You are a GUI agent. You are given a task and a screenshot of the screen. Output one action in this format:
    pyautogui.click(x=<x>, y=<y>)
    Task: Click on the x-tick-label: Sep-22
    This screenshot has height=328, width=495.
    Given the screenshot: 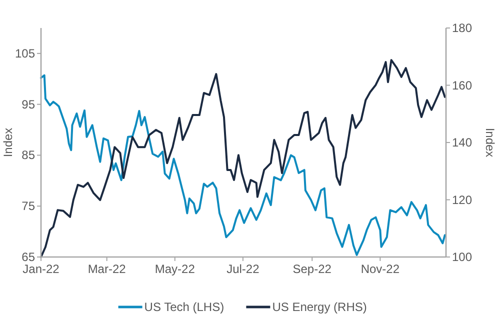 What is the action you would take?
    pyautogui.click(x=312, y=269)
    